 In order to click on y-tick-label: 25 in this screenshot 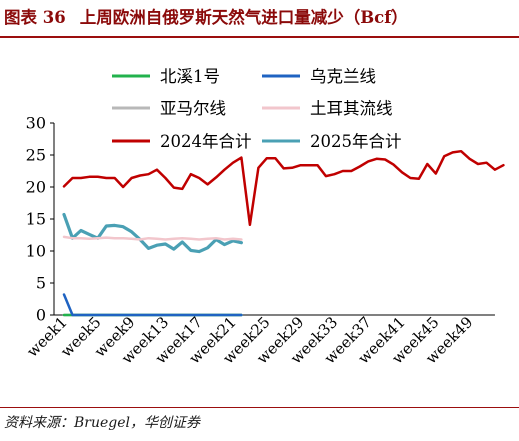, I will do `click(36, 155)`.